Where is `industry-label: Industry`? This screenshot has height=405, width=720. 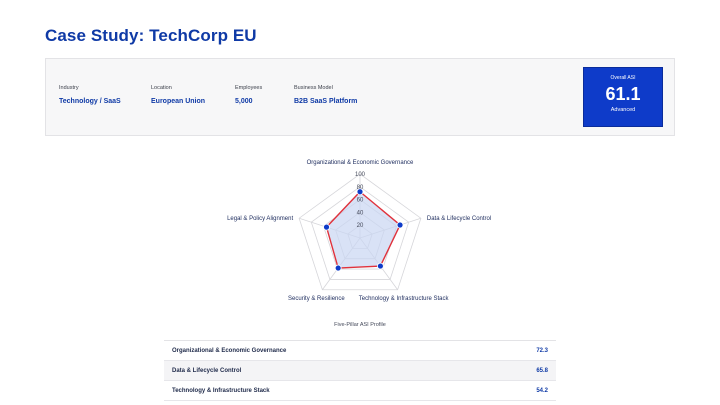 industry-label: Industry is located at coordinates (69, 88).